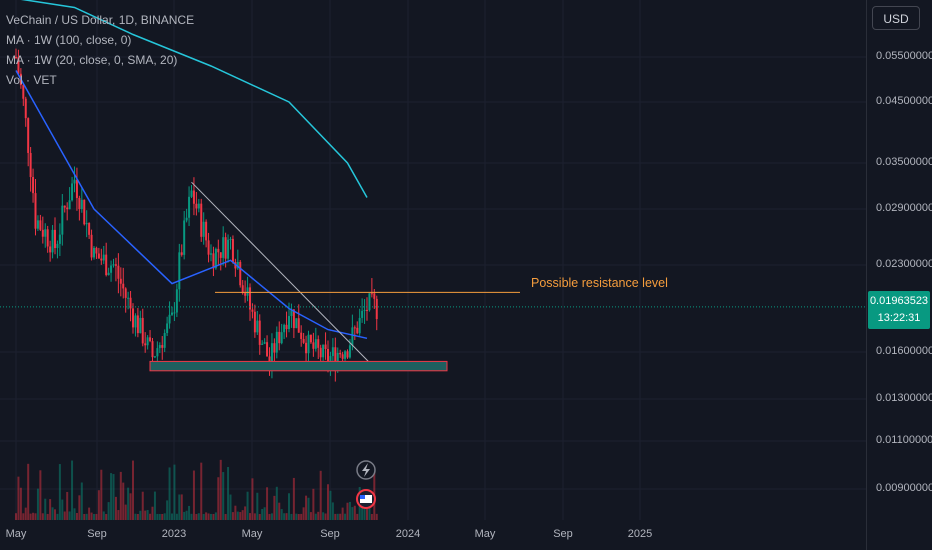 The image size is (932, 550). Describe the element at coordinates (174, 534) in the screenshot. I see `time-tick-label: 2023` at that location.